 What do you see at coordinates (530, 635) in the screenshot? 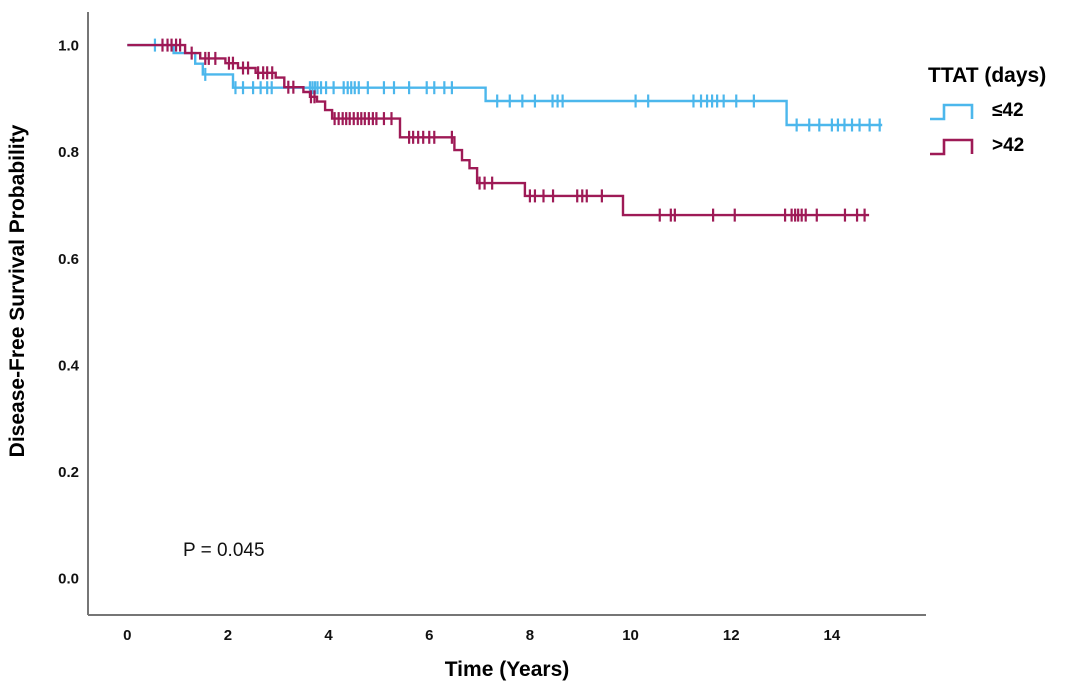
I see `x-tick-label: 8` at bounding box center [530, 635].